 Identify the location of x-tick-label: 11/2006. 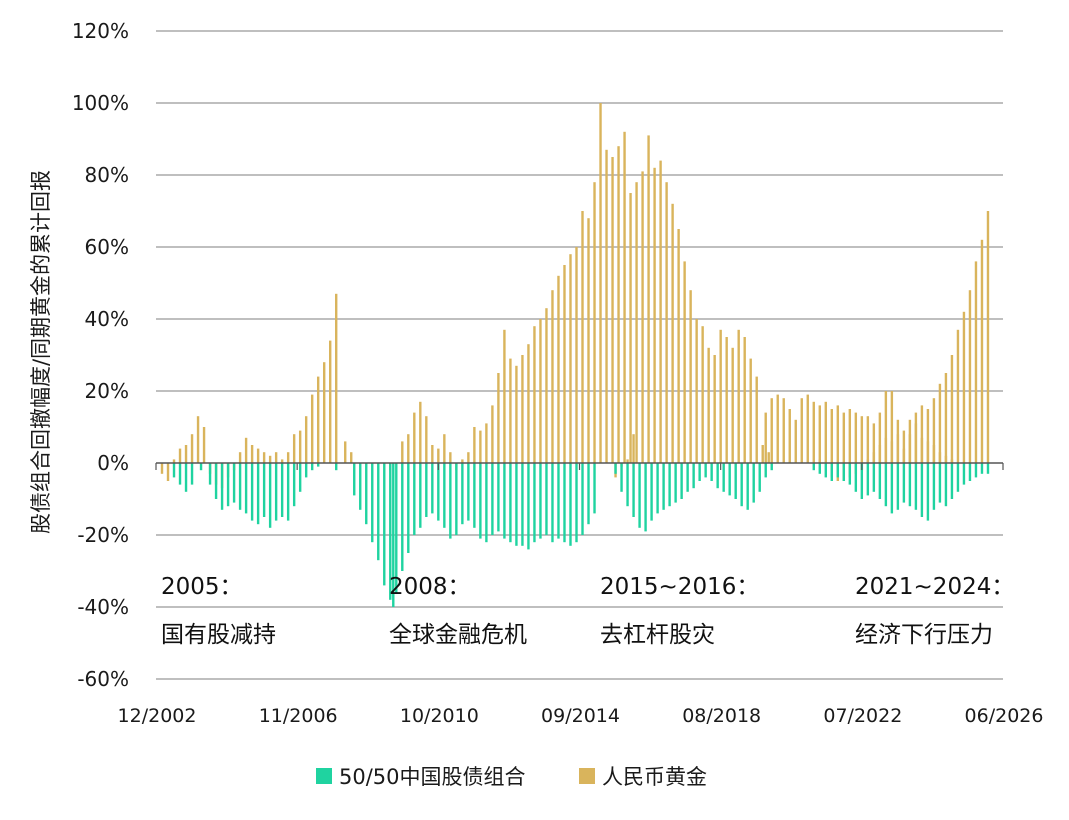
(298, 716).